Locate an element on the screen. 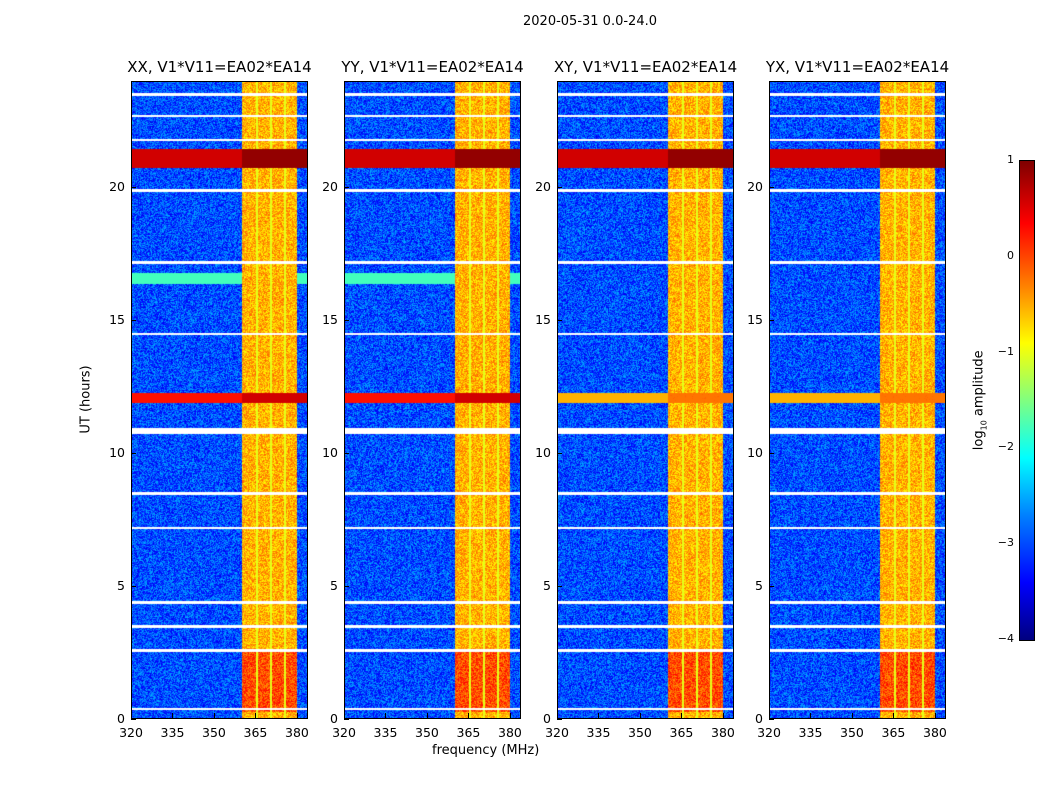  panel-title: YY, V1*V11=EA02*EA14 is located at coordinates (432, 67).